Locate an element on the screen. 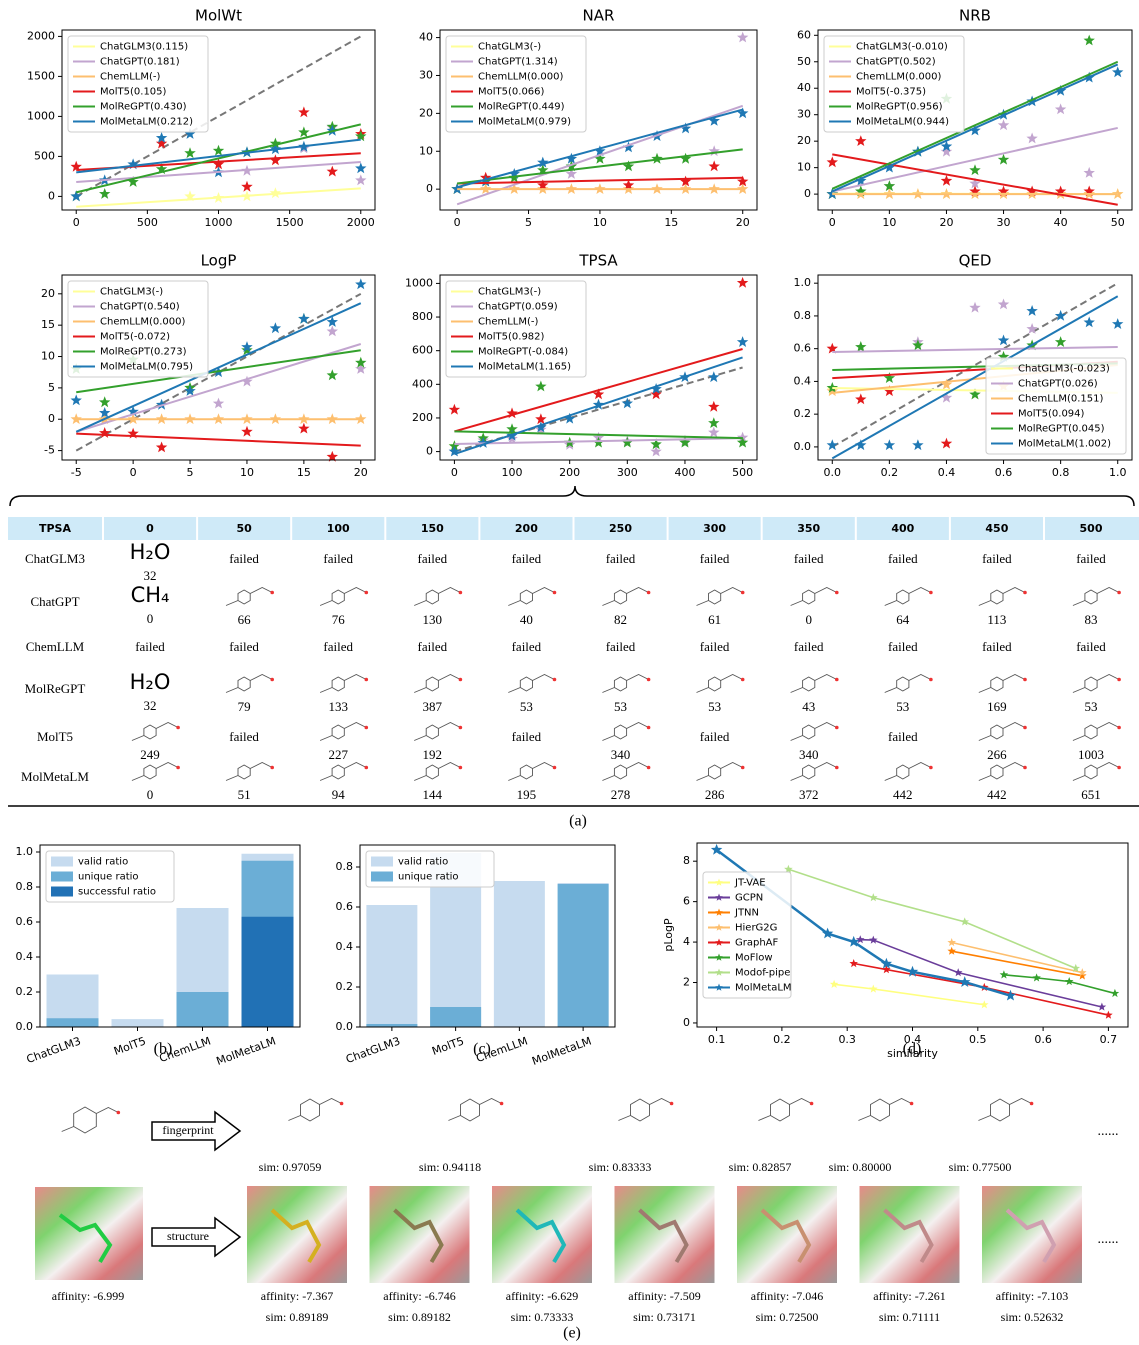  legend-label: ChatGPT(0.540) is located at coordinates (140, 307).